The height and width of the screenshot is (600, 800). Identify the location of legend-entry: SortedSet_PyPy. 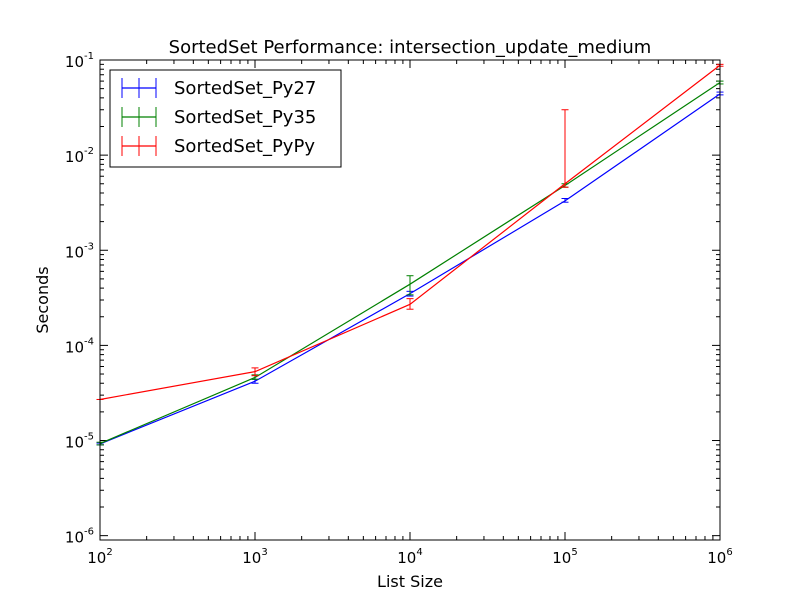
(218, 146).